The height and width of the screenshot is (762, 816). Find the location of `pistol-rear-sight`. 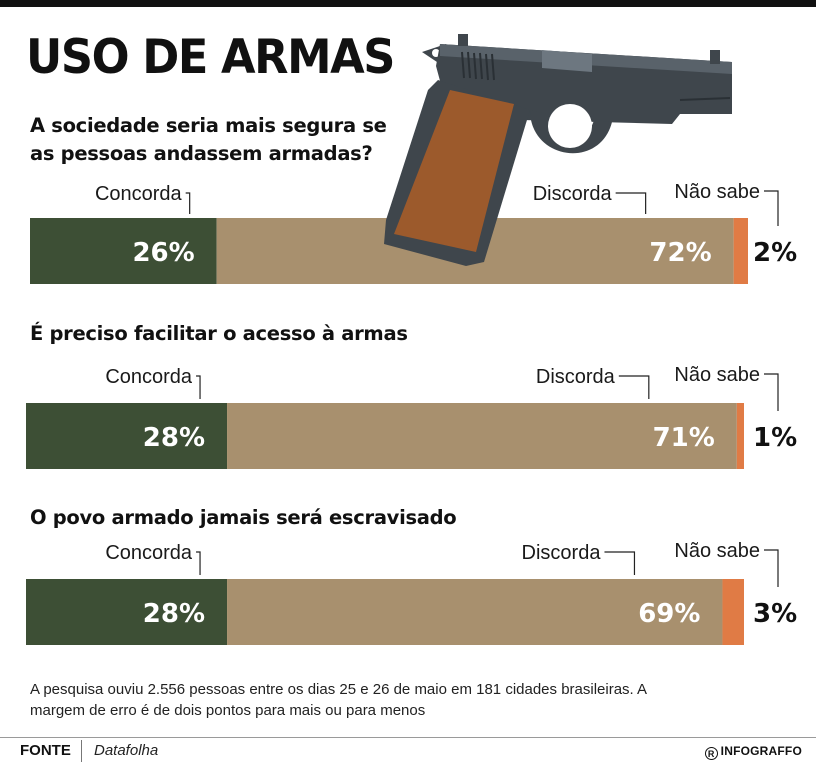

pistol-rear-sight is located at coordinates (463, 40).